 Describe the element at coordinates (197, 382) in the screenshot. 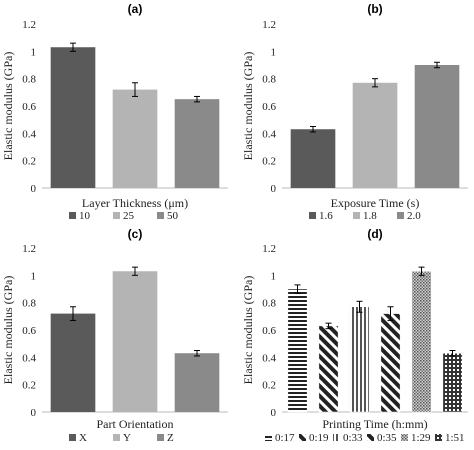

I see `bar-Z` at that location.